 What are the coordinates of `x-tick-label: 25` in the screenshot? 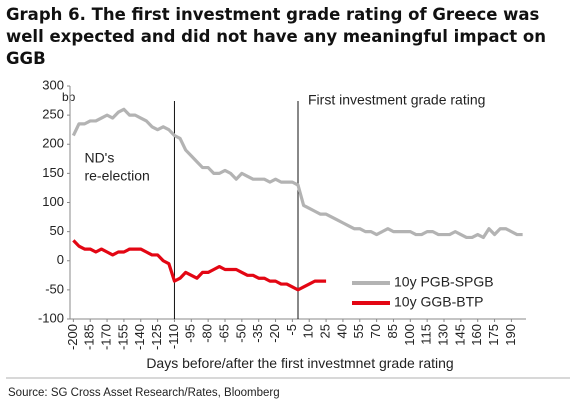 It's located at (325, 331).